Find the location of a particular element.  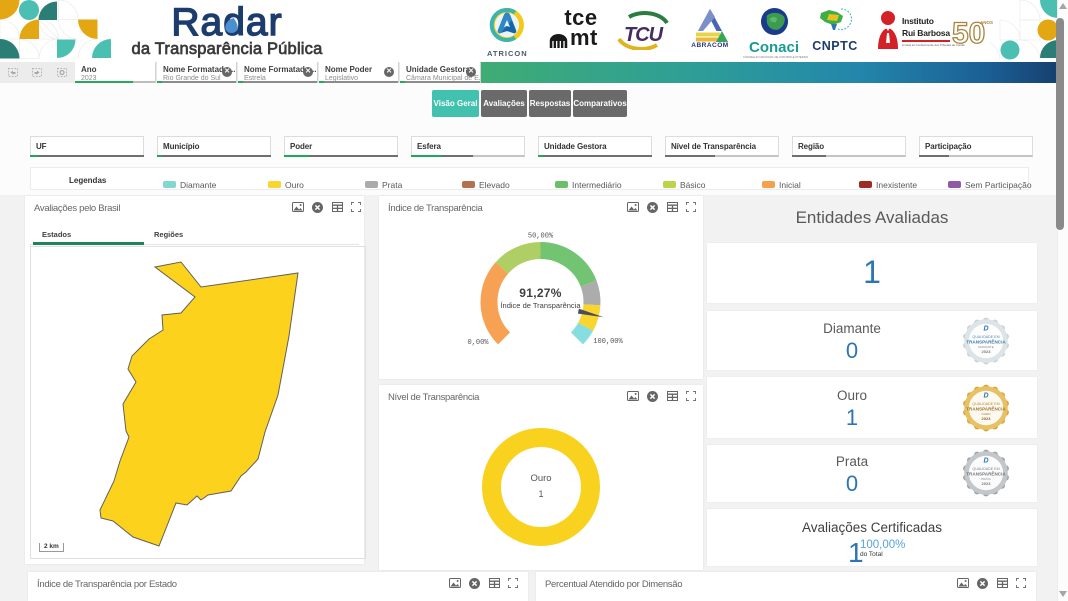

svg-text: 0,00% is located at coordinates (478, 343).